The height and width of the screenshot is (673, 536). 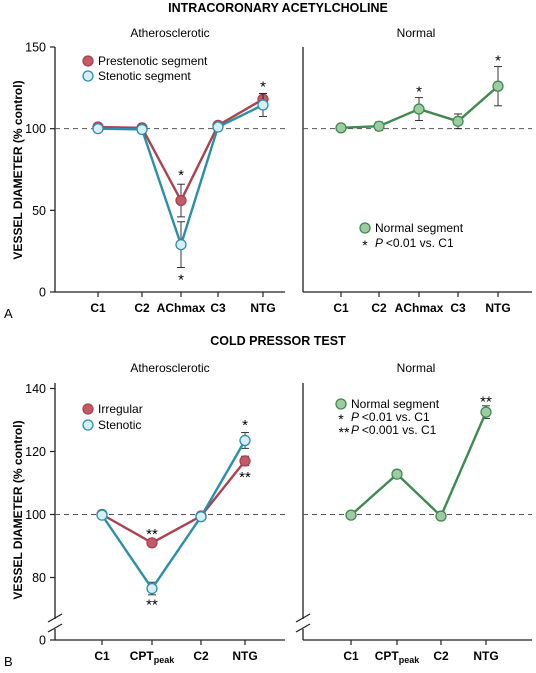 I want to click on panel-b-subtitle-normal: Normal, so click(x=416, y=368).